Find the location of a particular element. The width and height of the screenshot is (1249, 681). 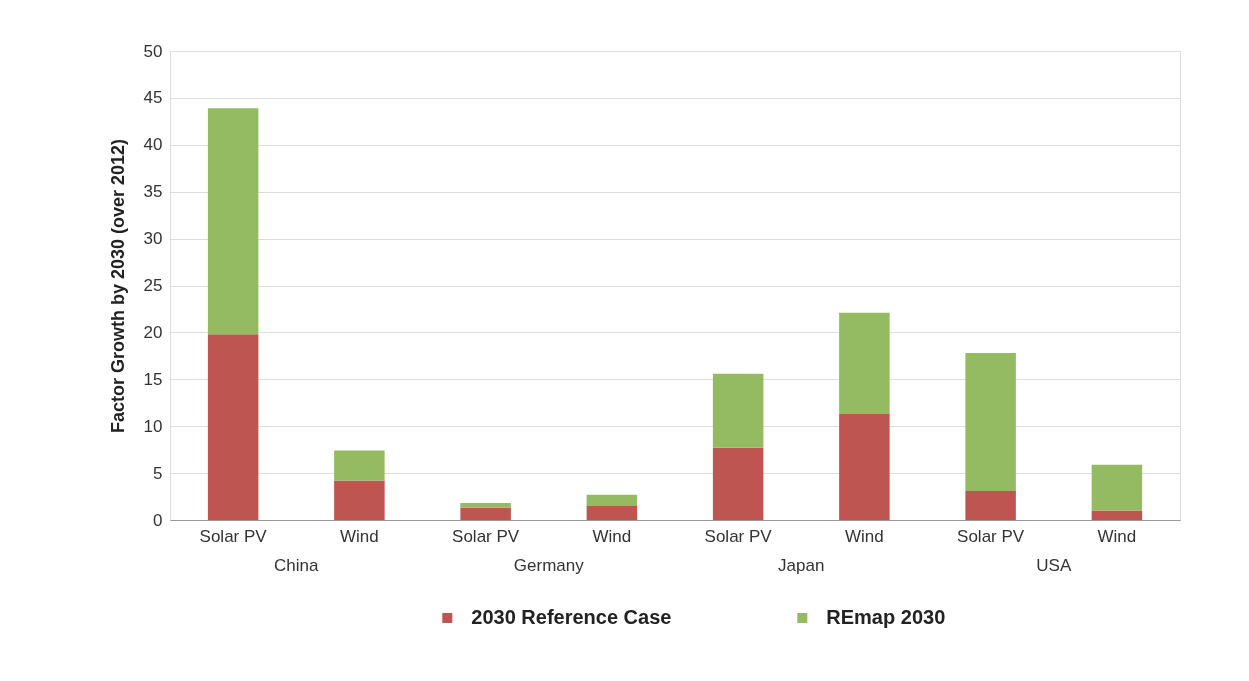

text: China is located at coordinates (296, 565).